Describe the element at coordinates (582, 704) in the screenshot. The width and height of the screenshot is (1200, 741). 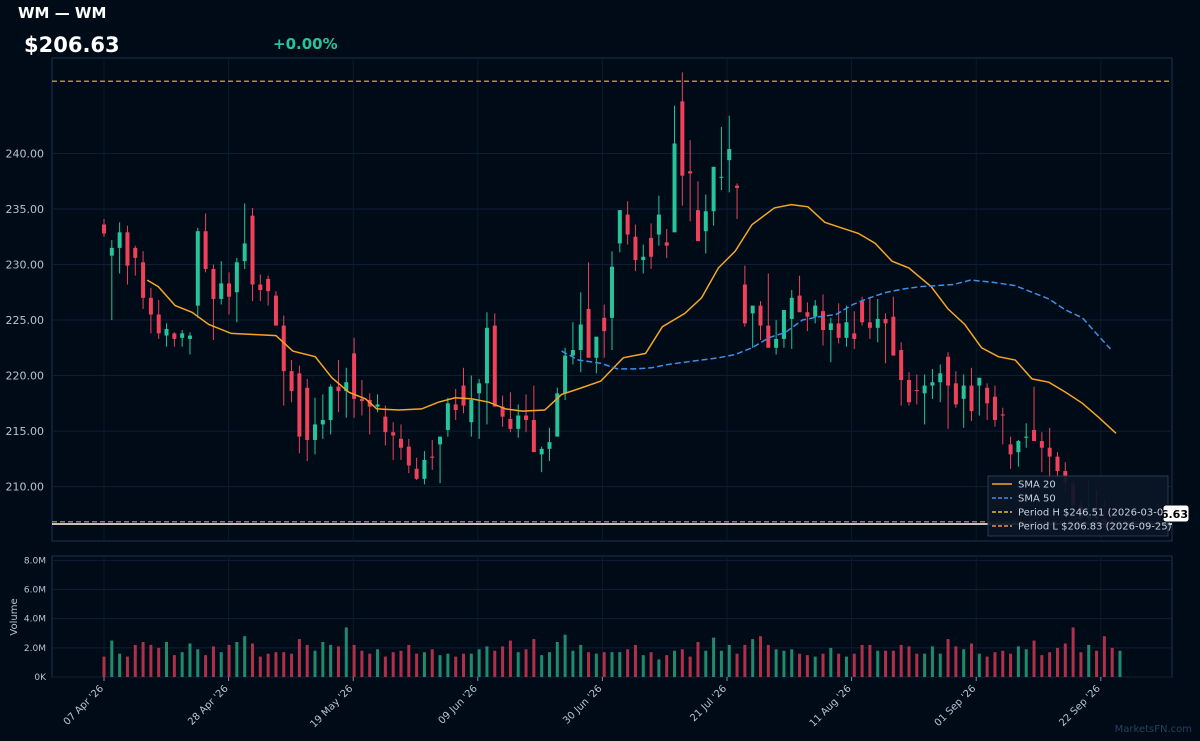
I see `x-tick-label: 30 Jun '26` at that location.